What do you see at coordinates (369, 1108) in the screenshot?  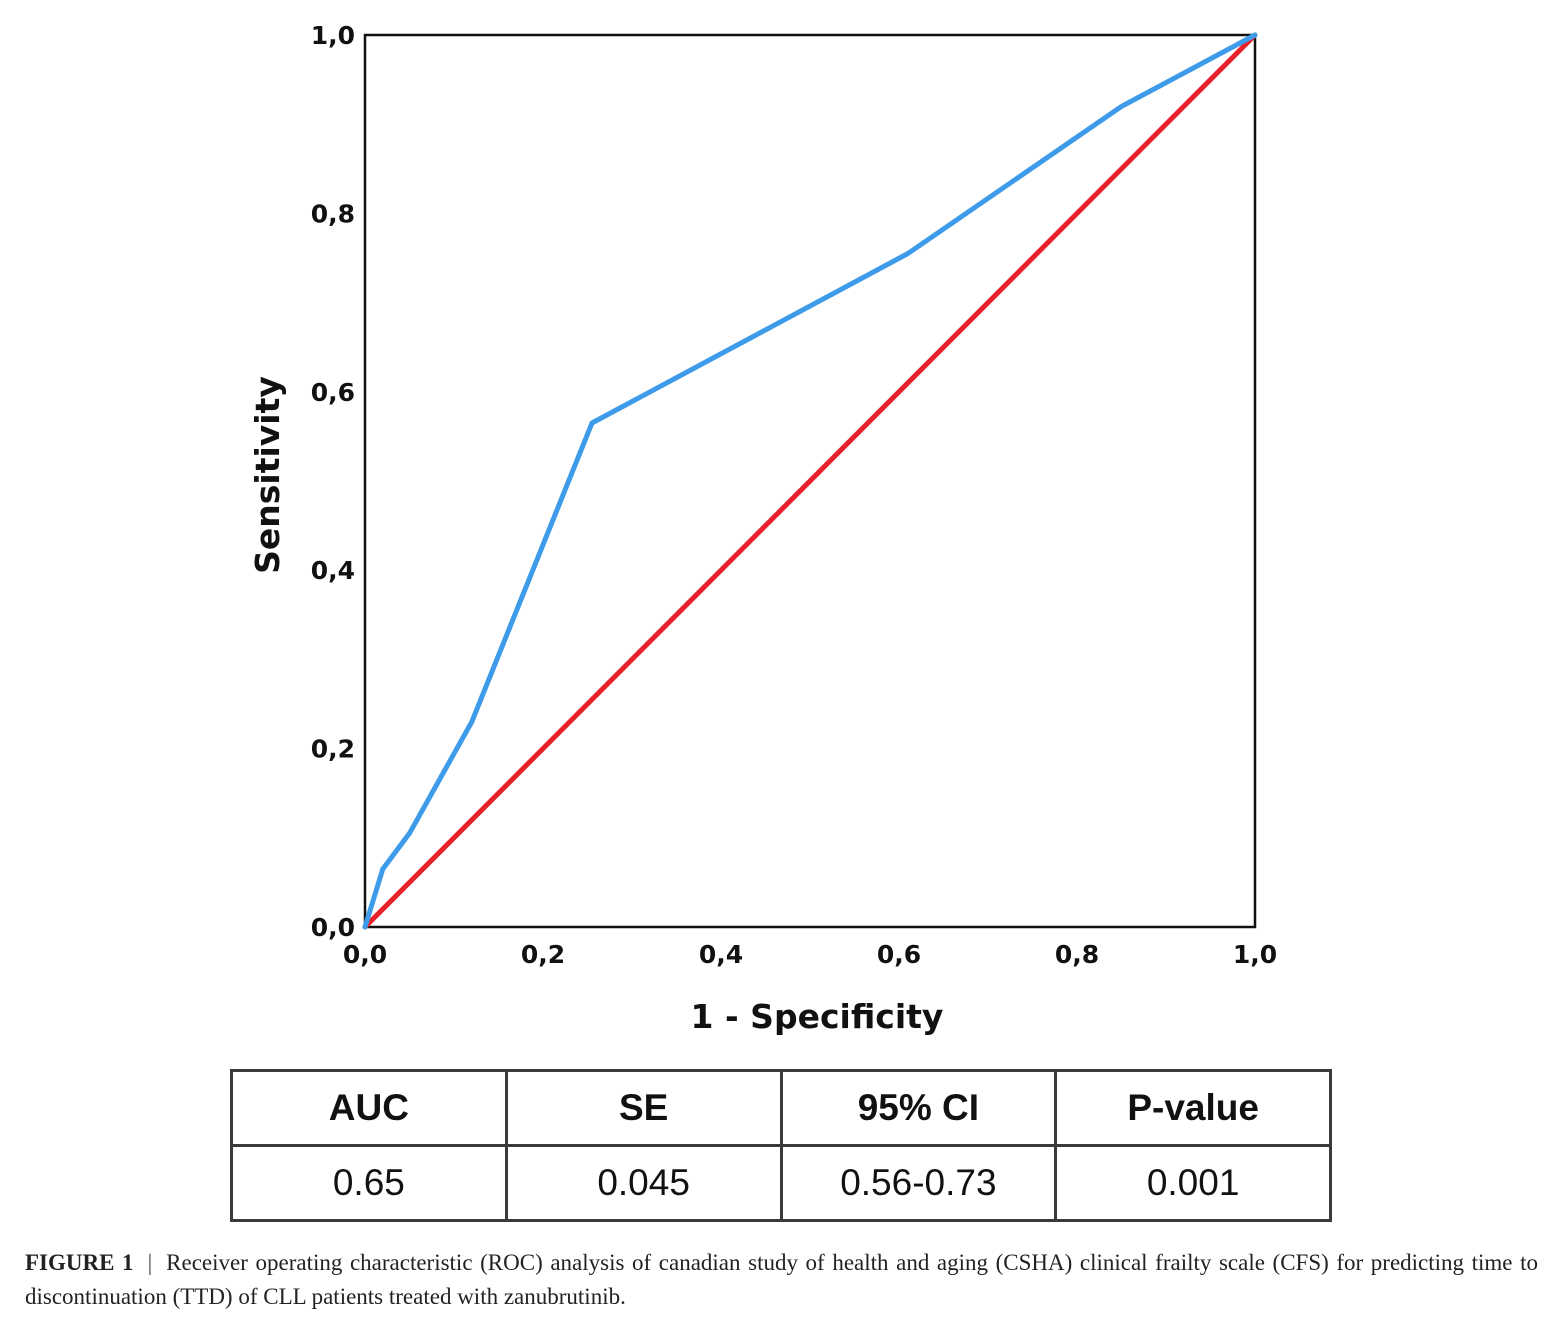 I see `header-auc: AUC` at bounding box center [369, 1108].